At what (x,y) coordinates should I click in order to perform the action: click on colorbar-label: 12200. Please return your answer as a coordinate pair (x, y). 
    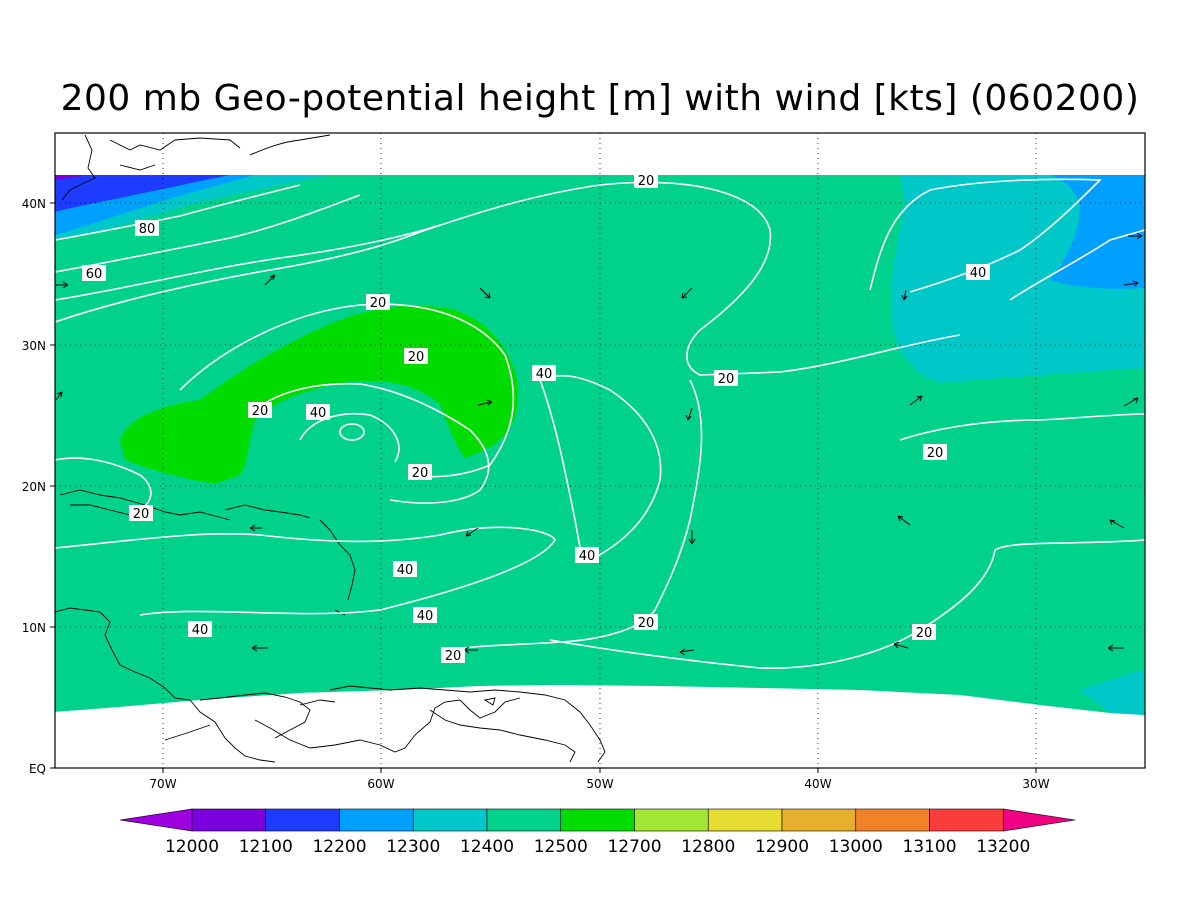
    Looking at the image, I should click on (339, 847).